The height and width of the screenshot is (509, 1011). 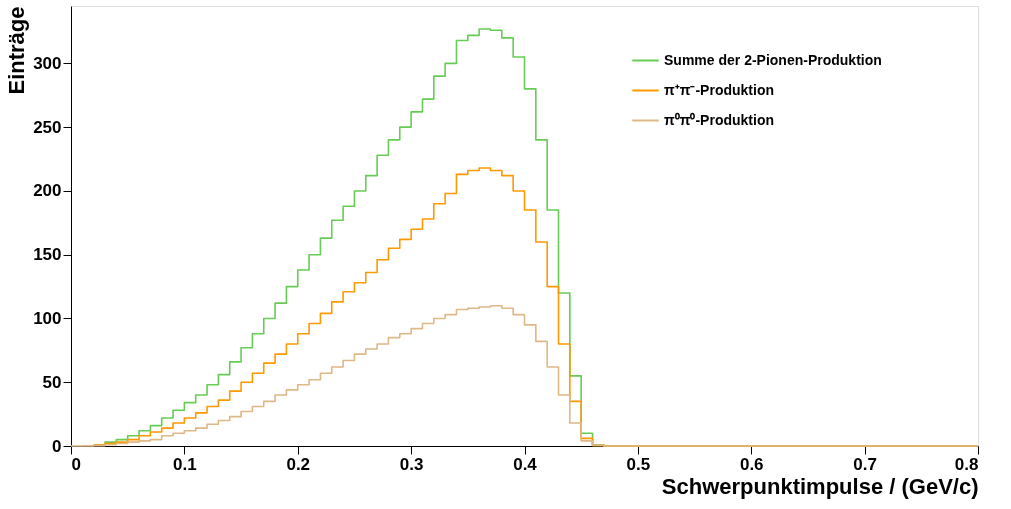 What do you see at coordinates (47, 63) in the screenshot?
I see `y-tick-label: 300` at bounding box center [47, 63].